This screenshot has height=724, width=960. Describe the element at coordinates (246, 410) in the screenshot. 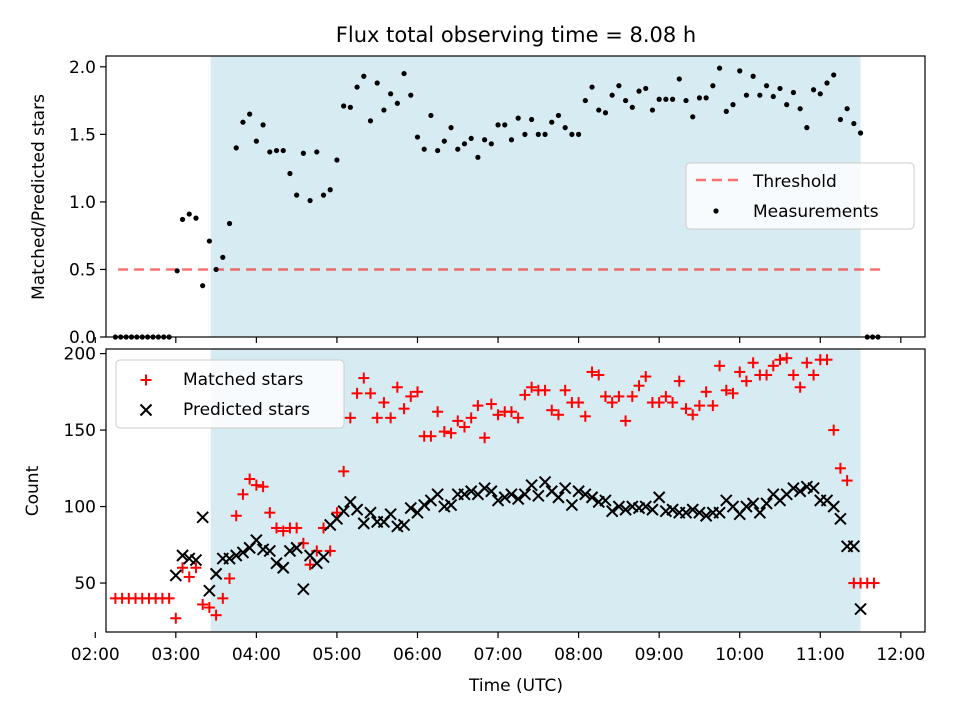

I see `legend-predicted-label: Predicted stars` at that location.